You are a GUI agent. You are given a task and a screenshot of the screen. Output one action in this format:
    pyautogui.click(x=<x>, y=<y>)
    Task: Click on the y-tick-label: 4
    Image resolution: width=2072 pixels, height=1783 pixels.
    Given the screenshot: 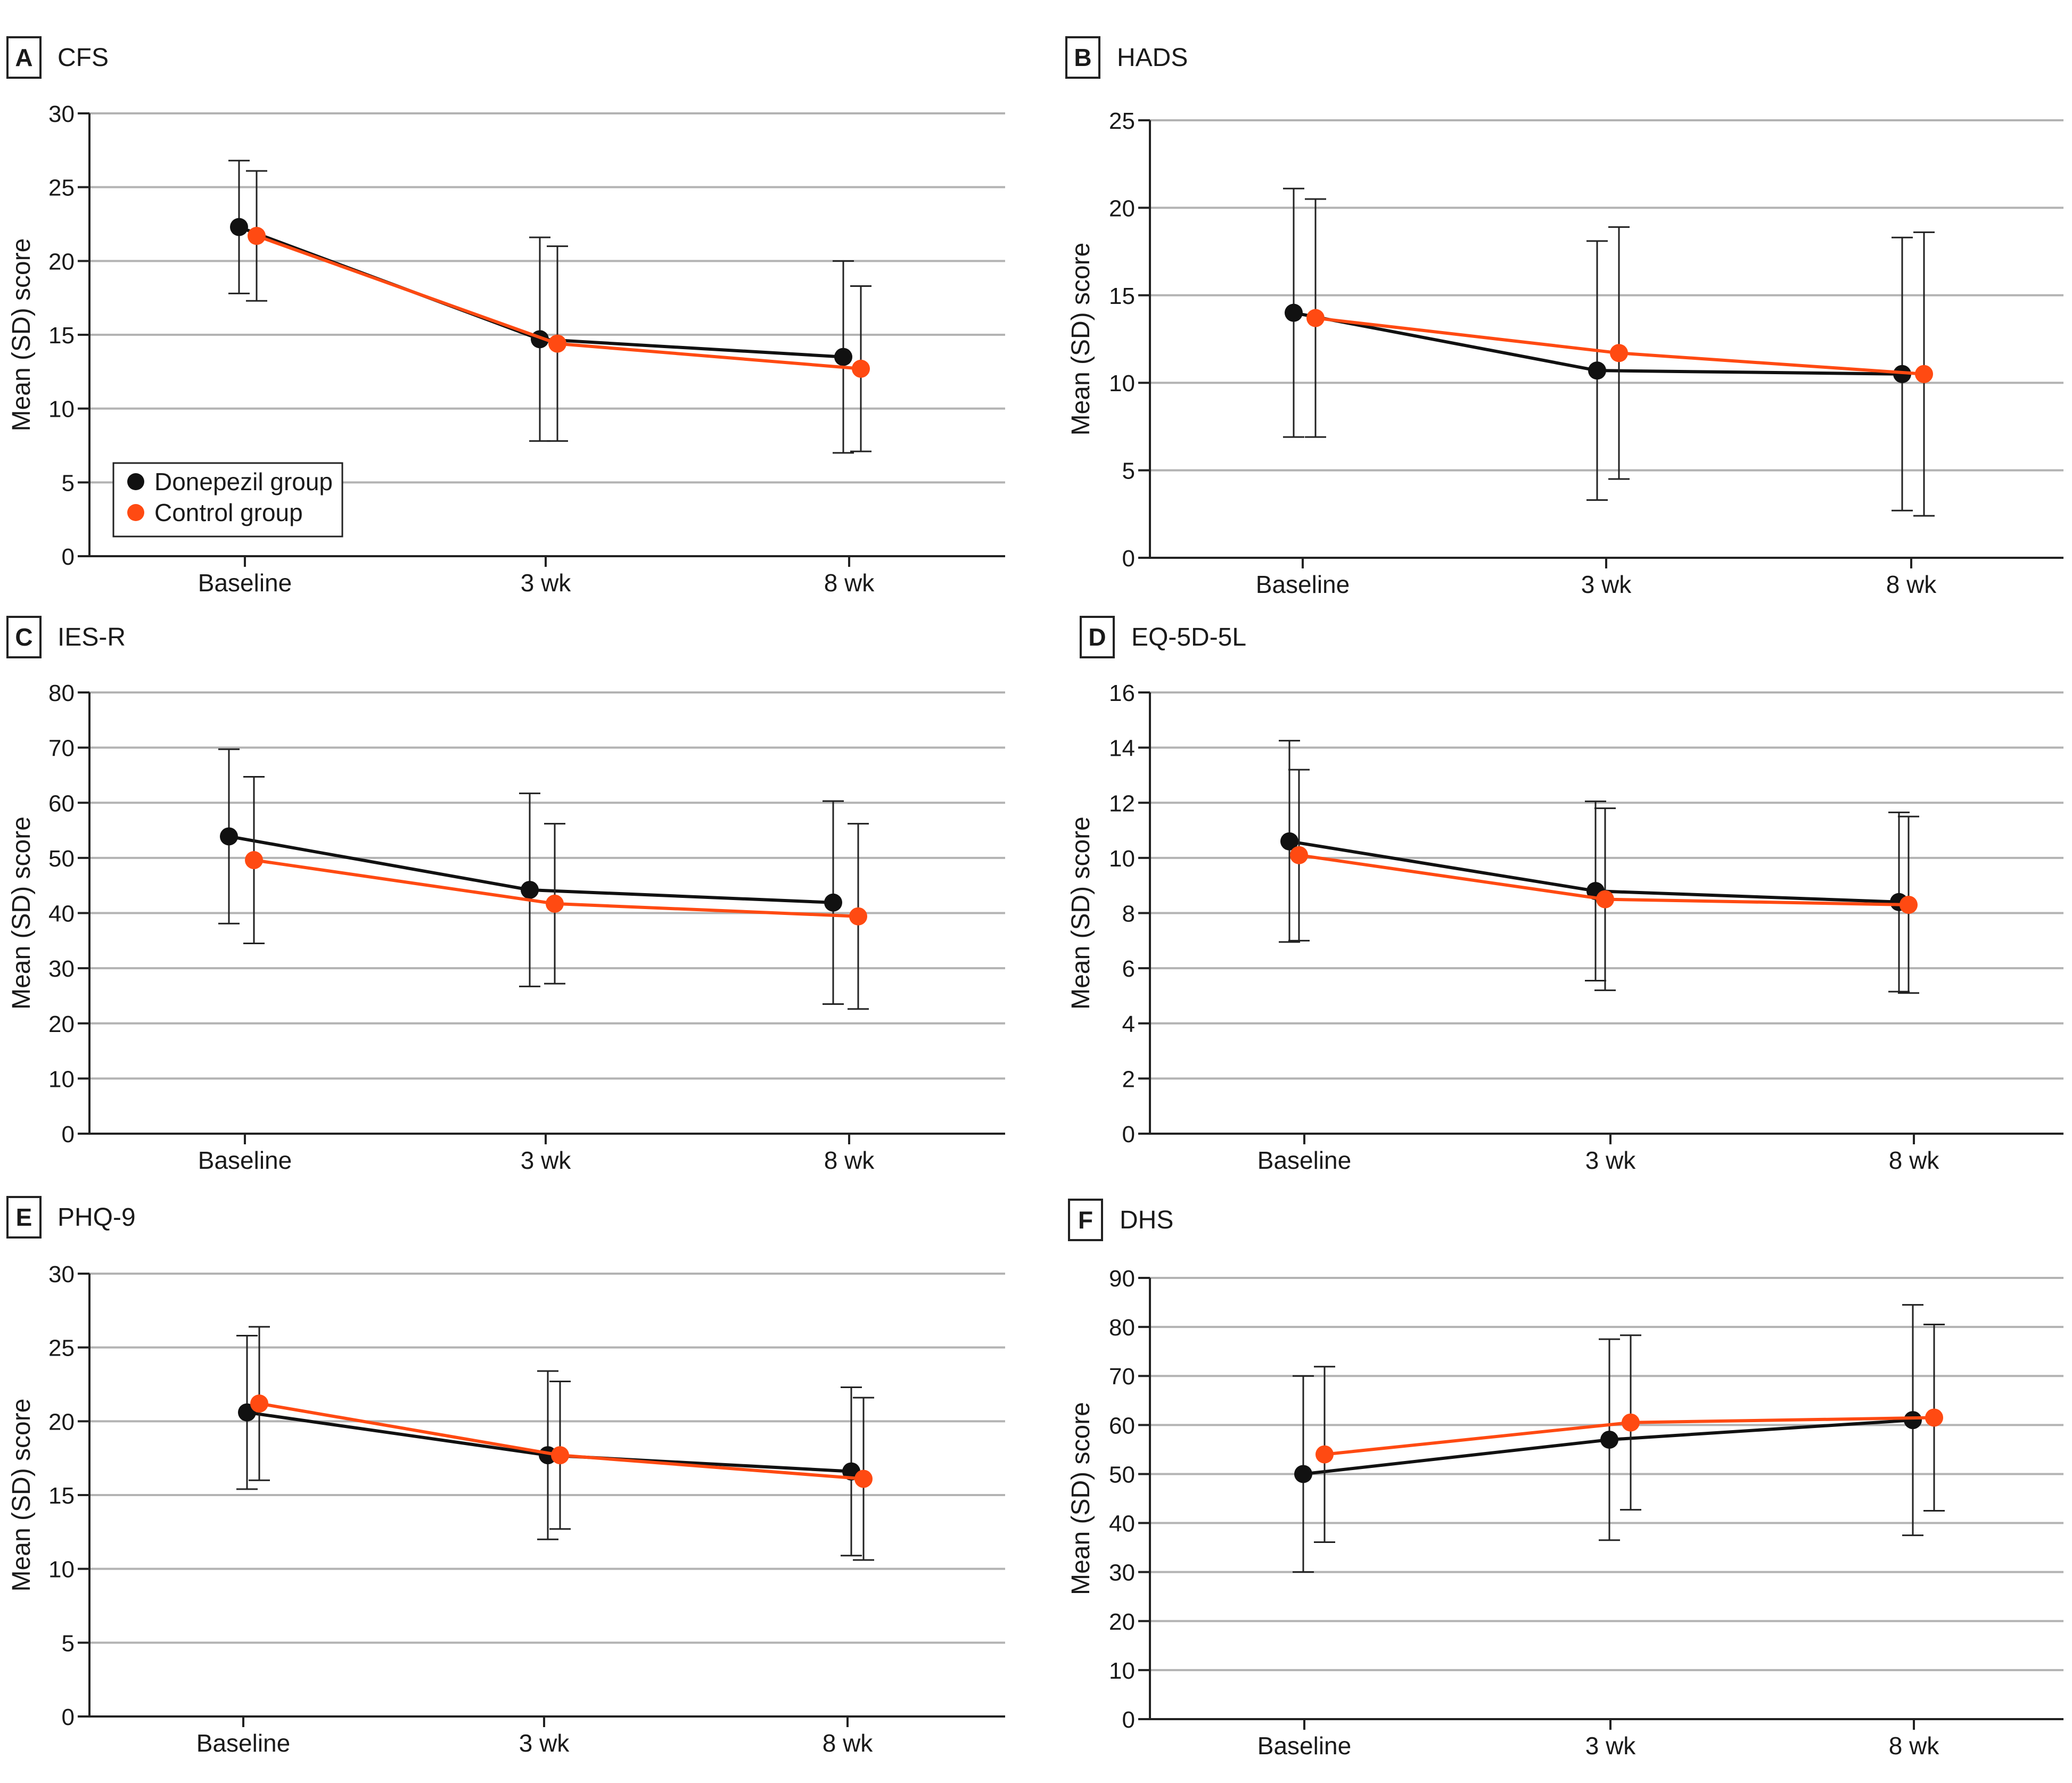 What is the action you would take?
    pyautogui.click(x=1128, y=1024)
    